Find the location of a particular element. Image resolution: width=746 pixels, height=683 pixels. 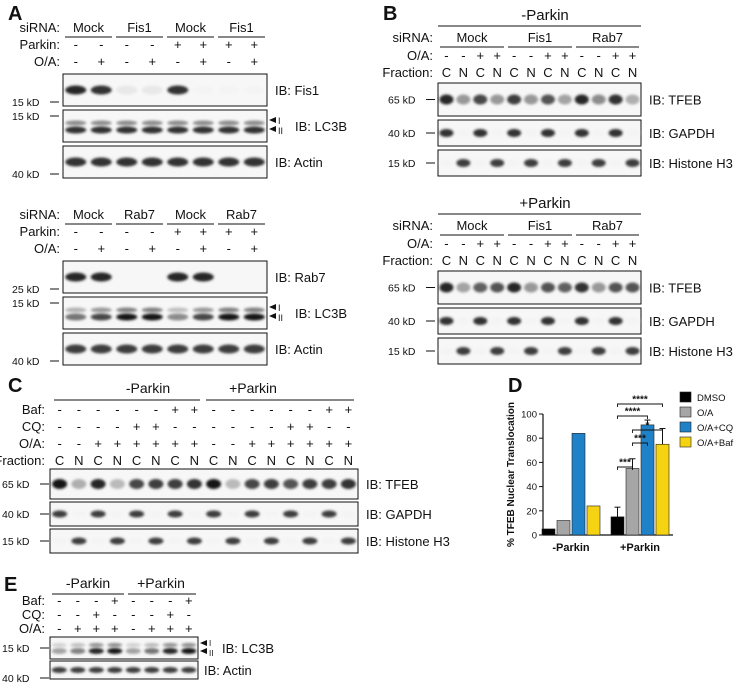

header-E-2-4: - is located at coordinates (133, 628).